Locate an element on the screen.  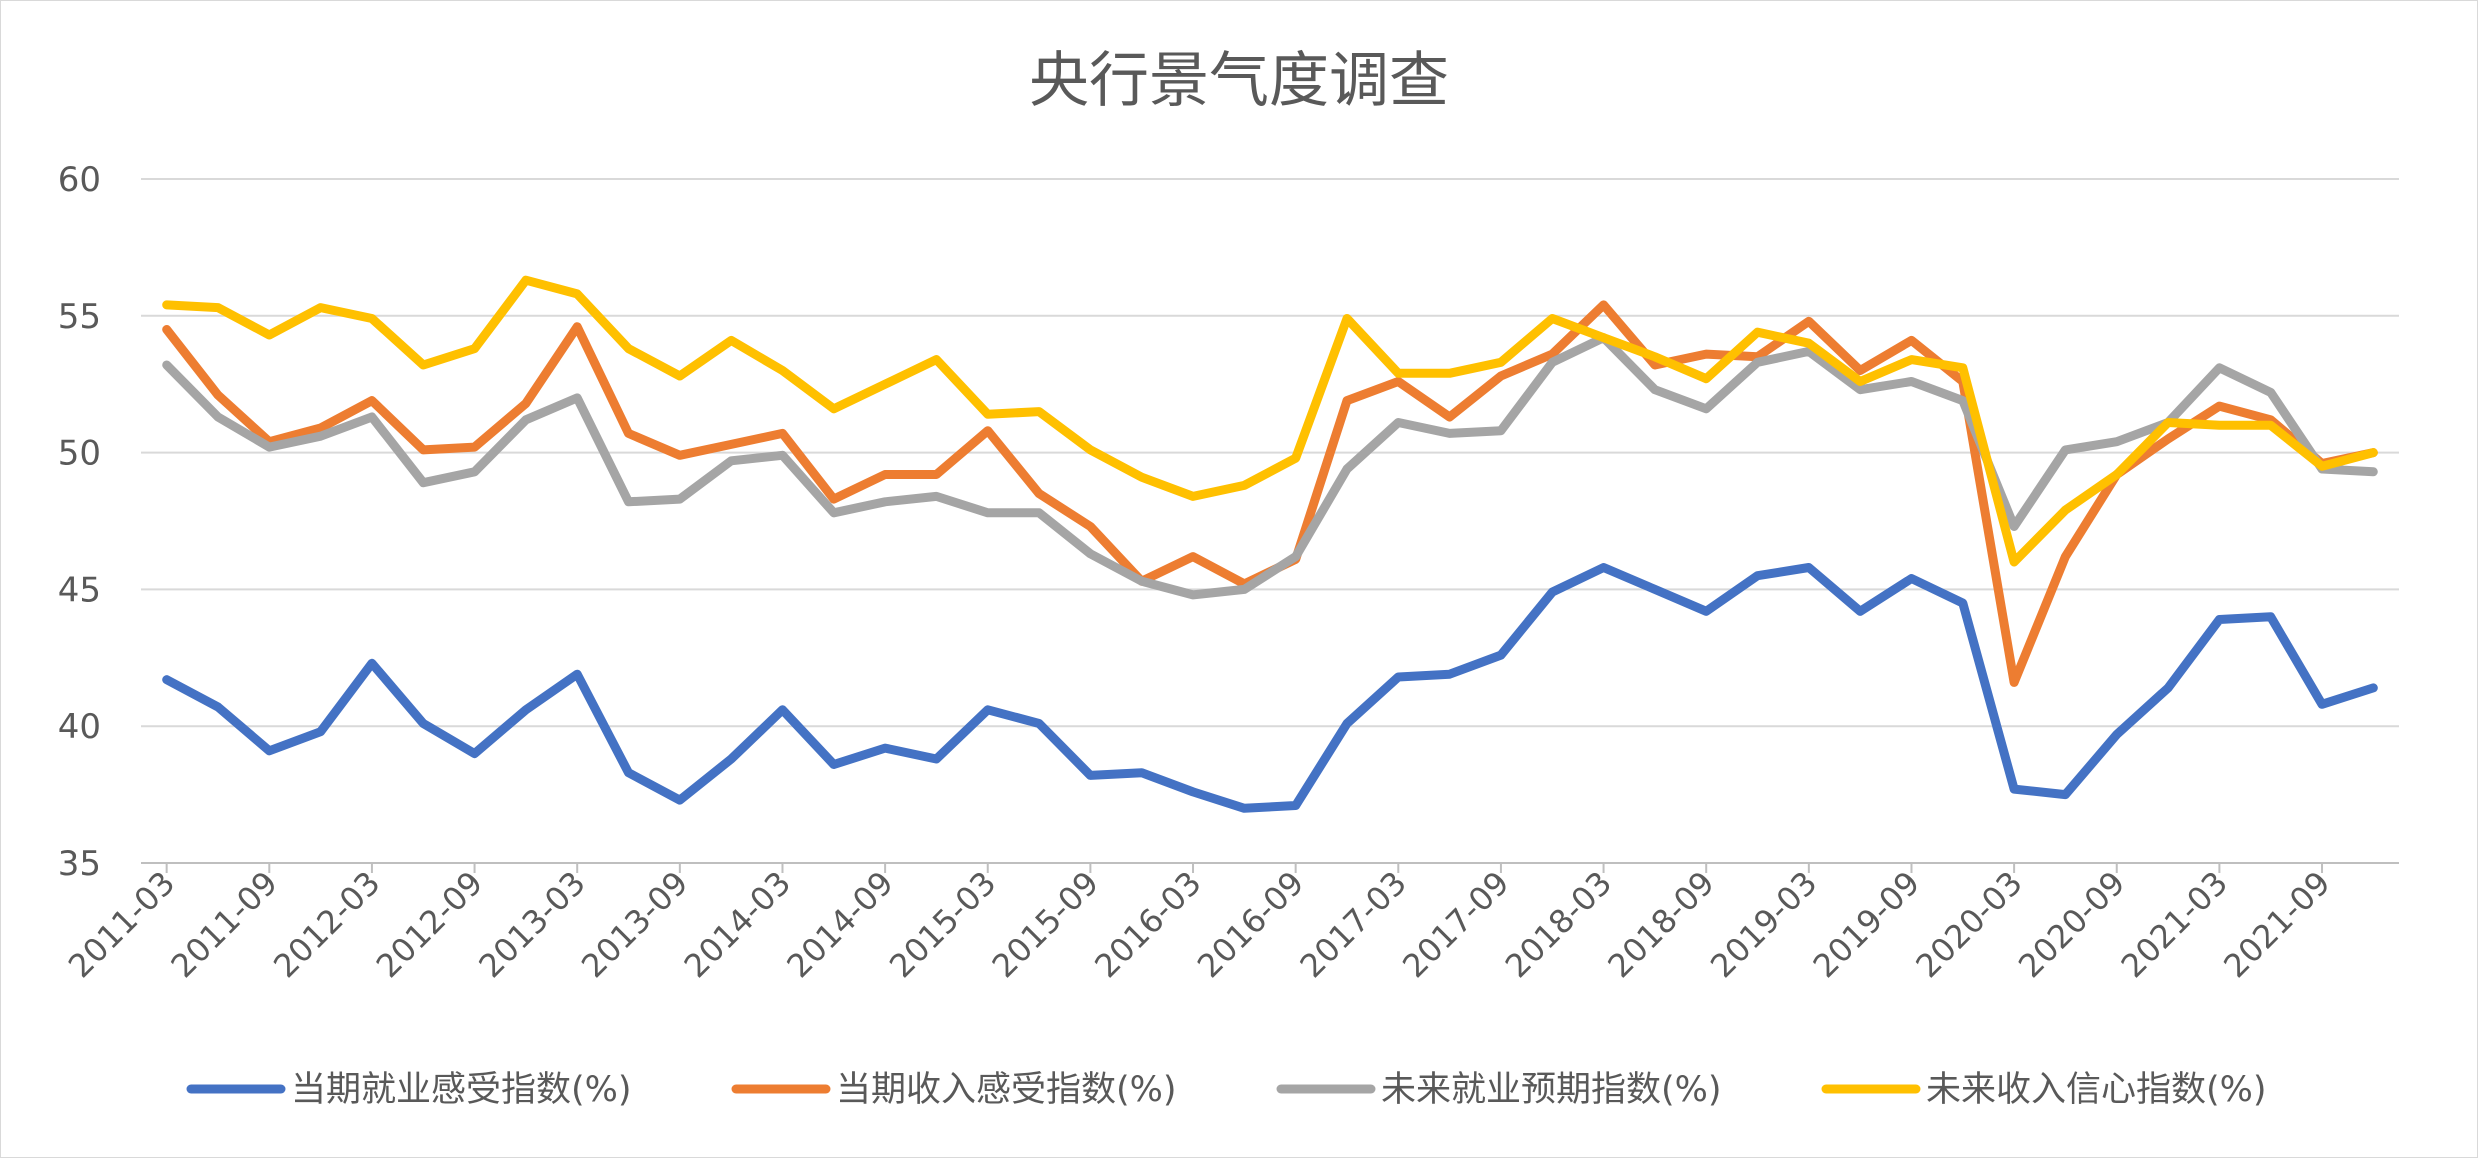
x-tick-label: 2021-09 is located at coordinates (2276, 924).